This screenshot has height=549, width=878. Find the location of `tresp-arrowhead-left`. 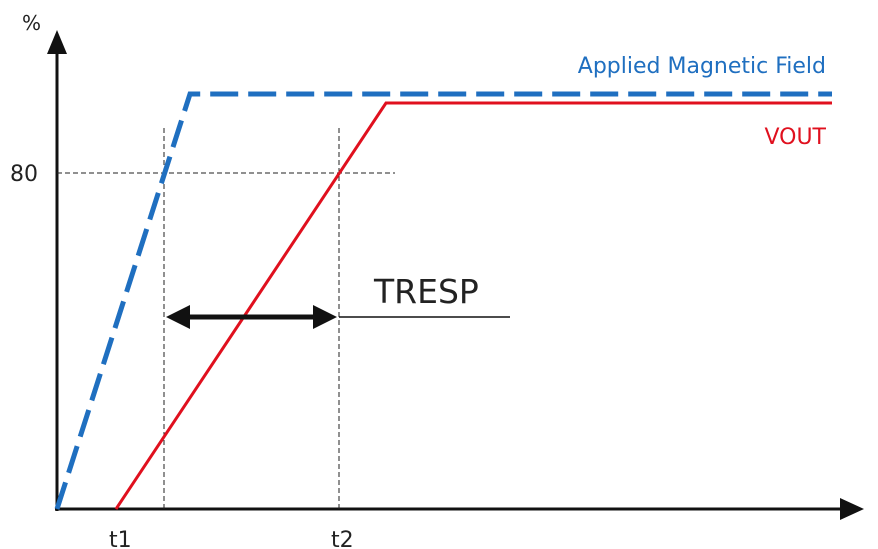

tresp-arrowhead-left is located at coordinates (178, 317).